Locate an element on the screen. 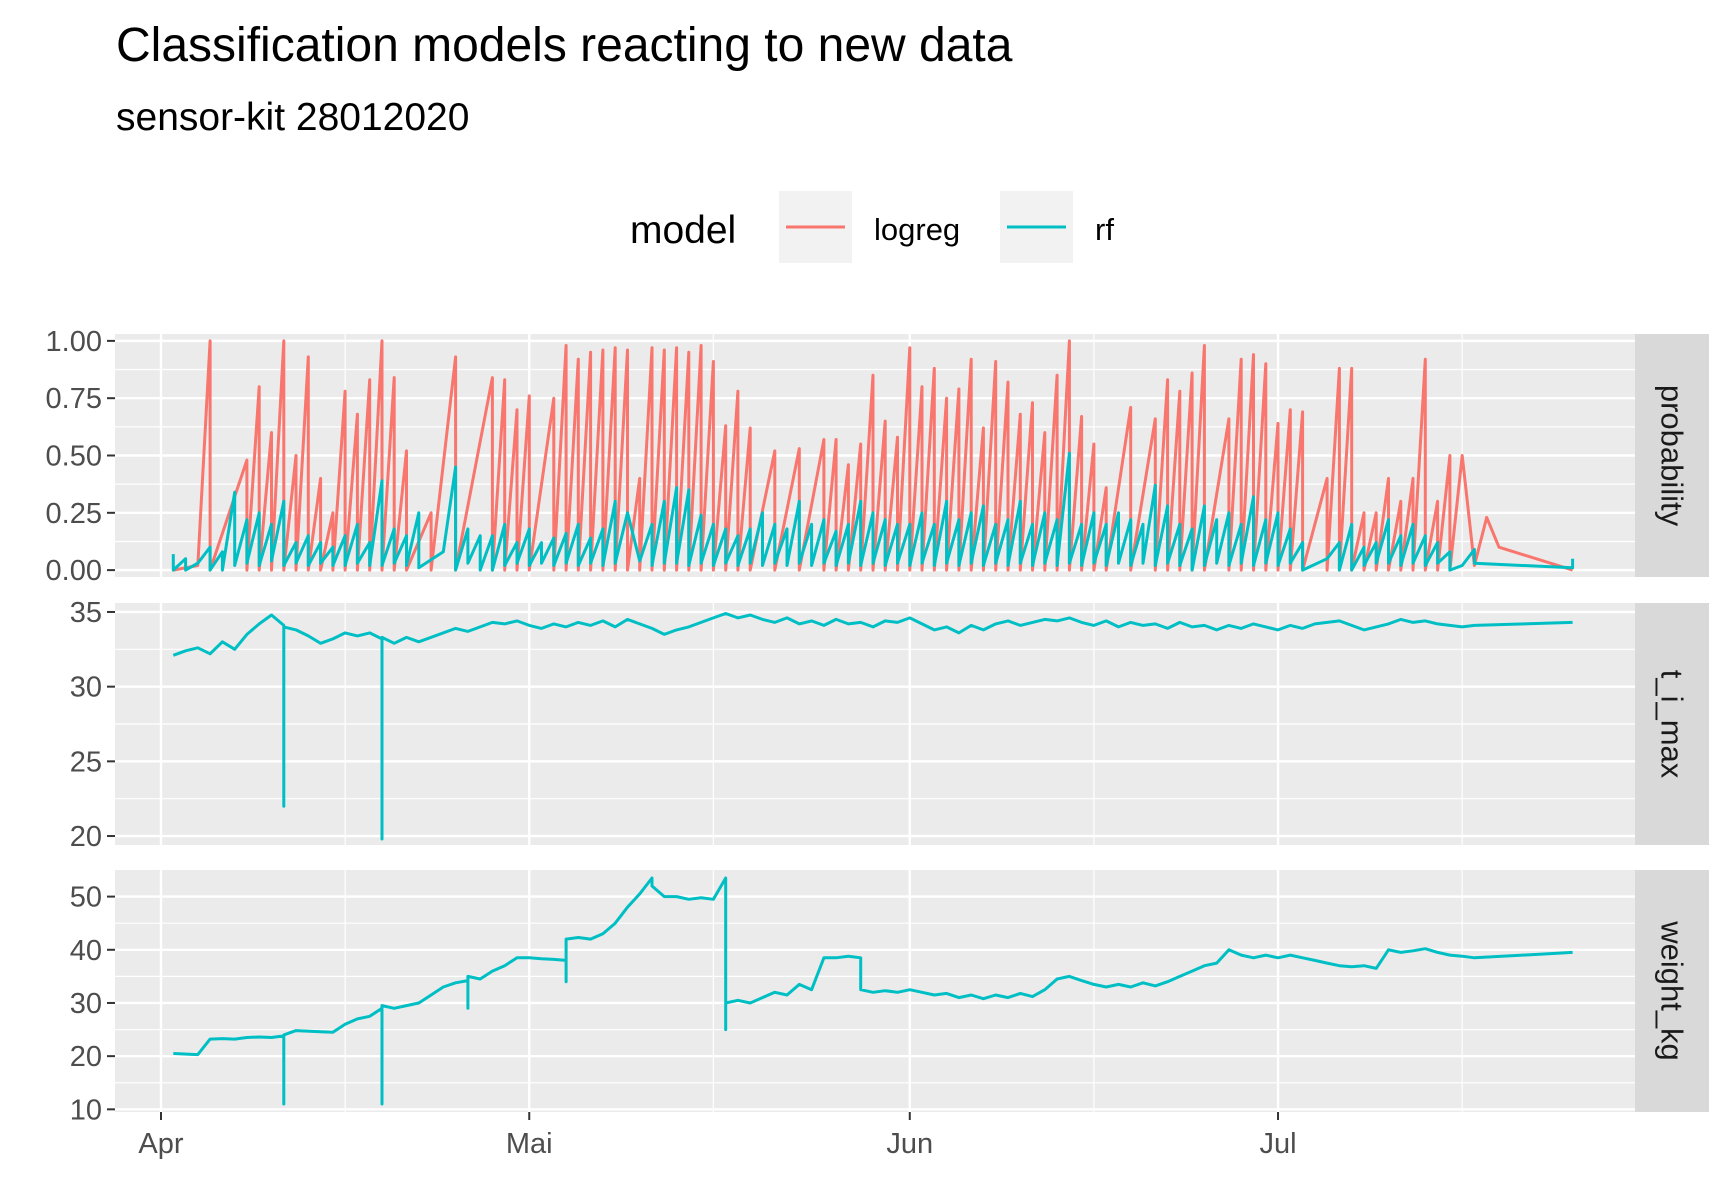 Image resolution: width=1712 pixels, height=1181 pixels. y-tick-label: 10 is located at coordinates (86, 1110).